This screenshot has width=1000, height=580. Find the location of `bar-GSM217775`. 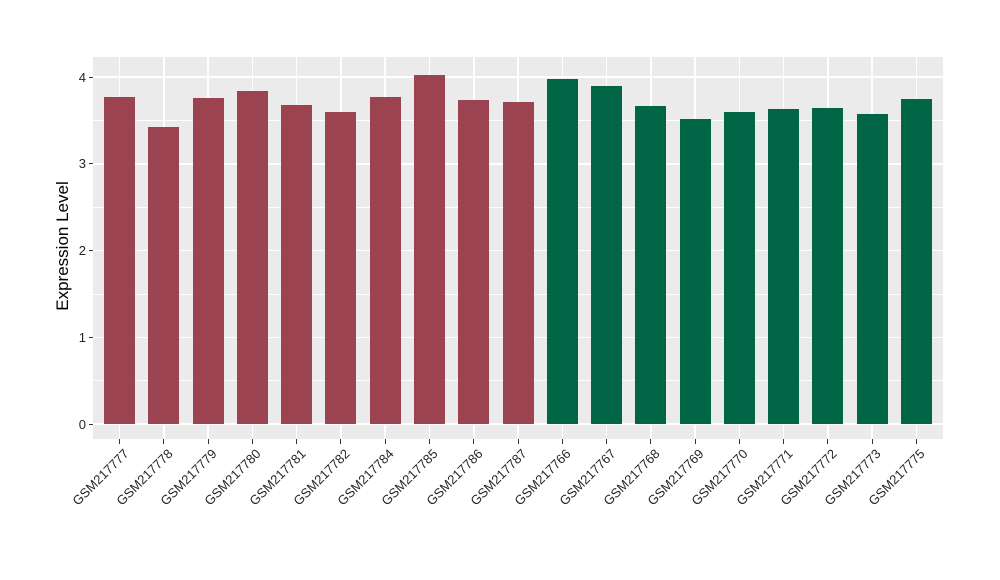

bar-GSM217775 is located at coordinates (916, 261).